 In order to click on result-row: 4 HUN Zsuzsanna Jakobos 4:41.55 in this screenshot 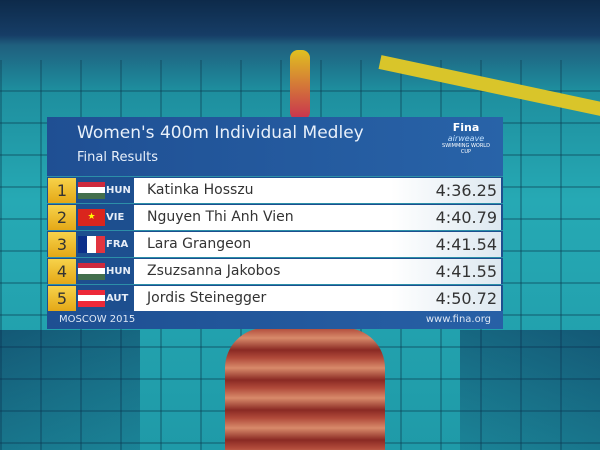, I will do `click(275, 270)`.